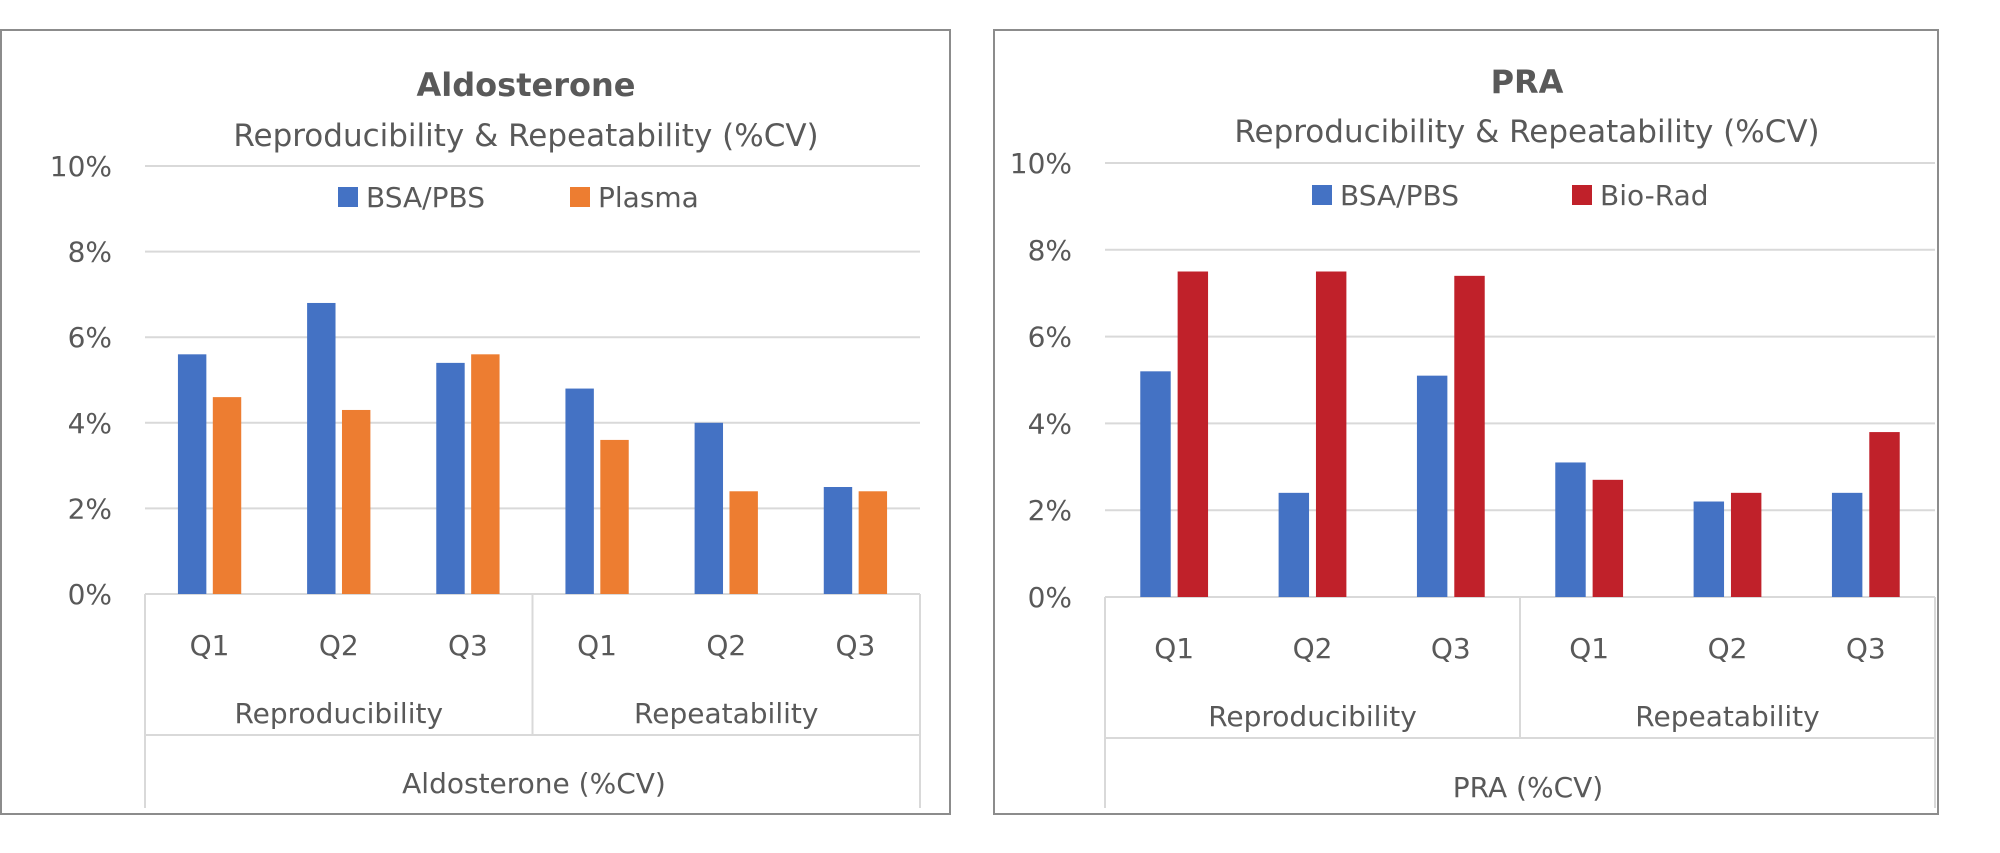 The width and height of the screenshot is (2000, 853). I want to click on legend-swatch-bio-rad, so click(1582, 195).